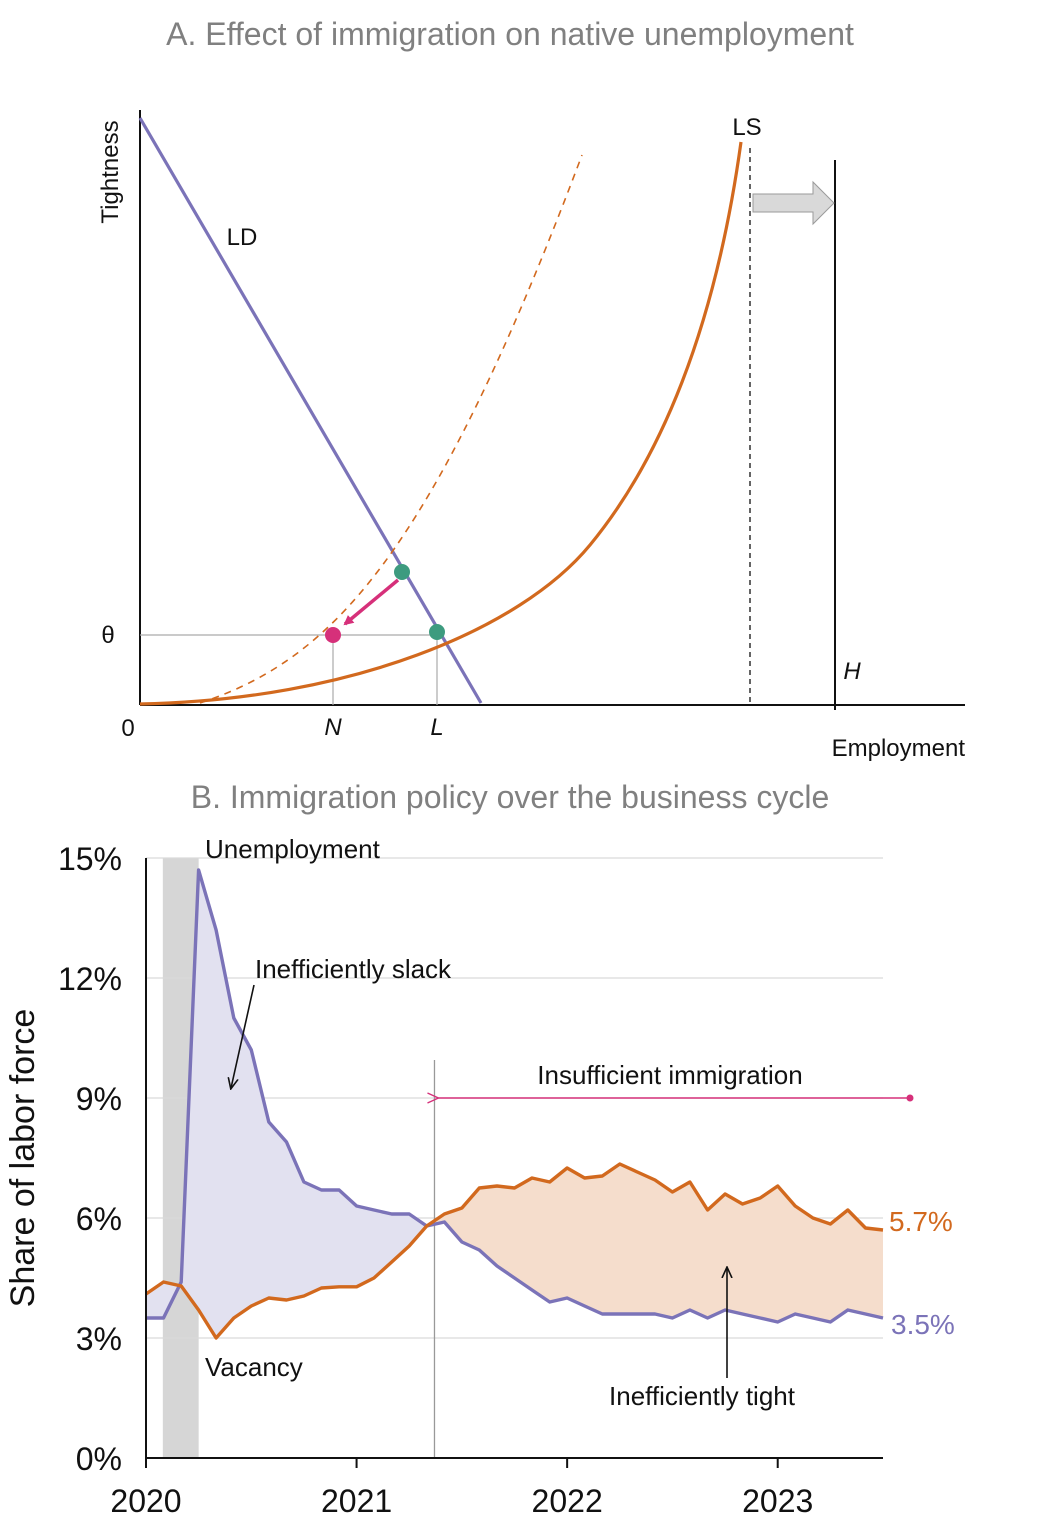 The height and width of the screenshot is (1526, 1052). What do you see at coordinates (402, 572) in the screenshot?
I see `initial-equilibrium-point` at bounding box center [402, 572].